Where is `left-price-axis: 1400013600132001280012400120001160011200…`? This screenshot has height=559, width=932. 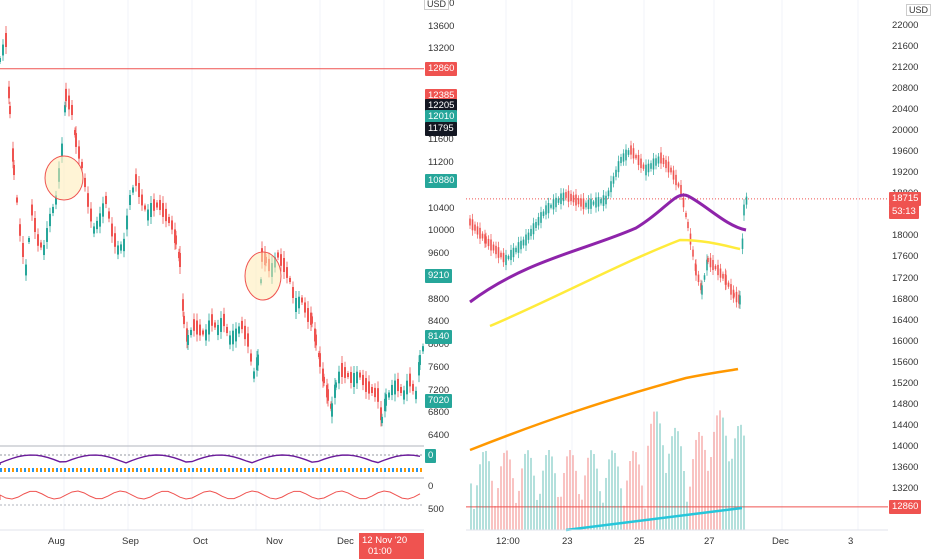 left-price-axis: 1400013600132001280012400120001160011200… is located at coordinates (445, 275).